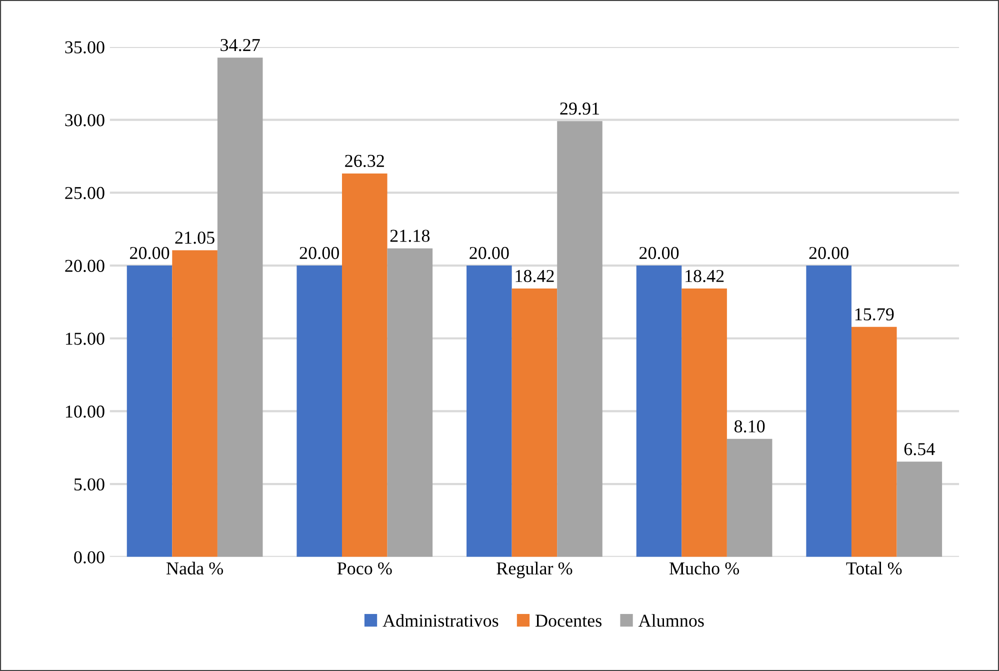 The image size is (999, 671). Describe the element at coordinates (240, 45) in the screenshot. I see `data-label: 34.27` at that location.